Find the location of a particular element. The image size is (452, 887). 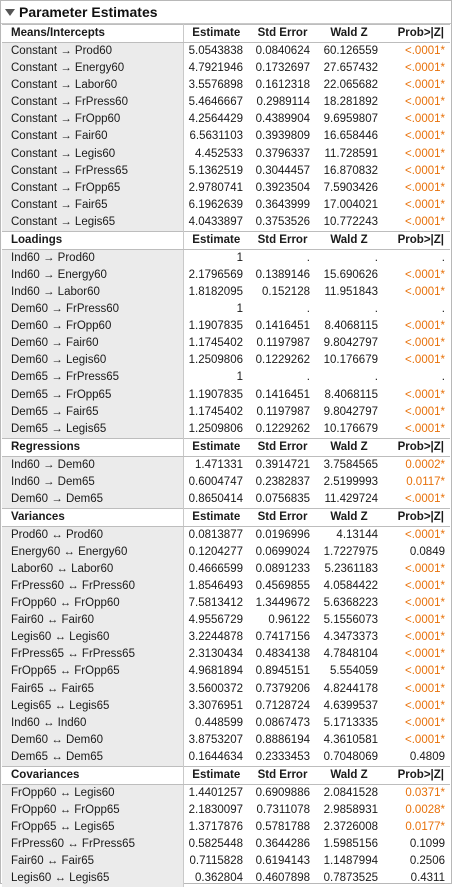

report-title-bar: Parameter Estimates is located at coordinates (226, 12).